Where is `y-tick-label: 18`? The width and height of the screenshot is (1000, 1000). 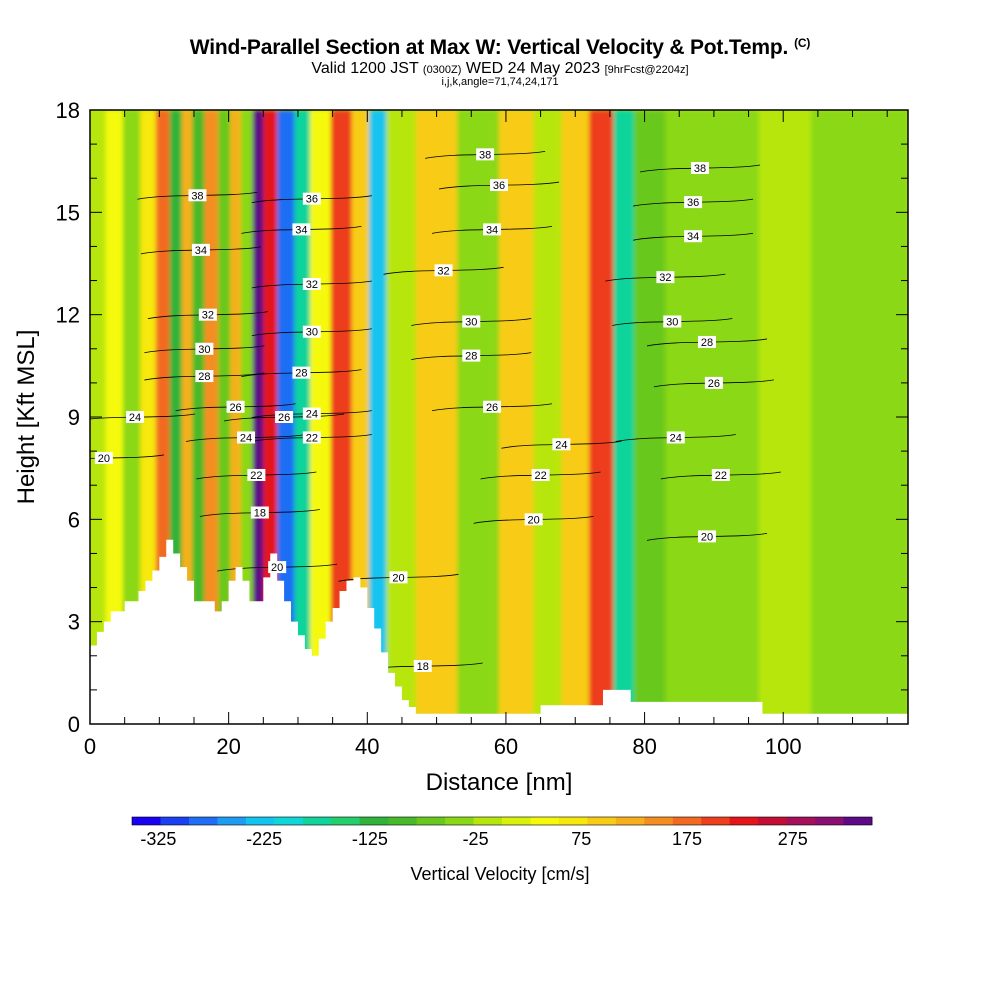 y-tick-label: 18 is located at coordinates (68, 110).